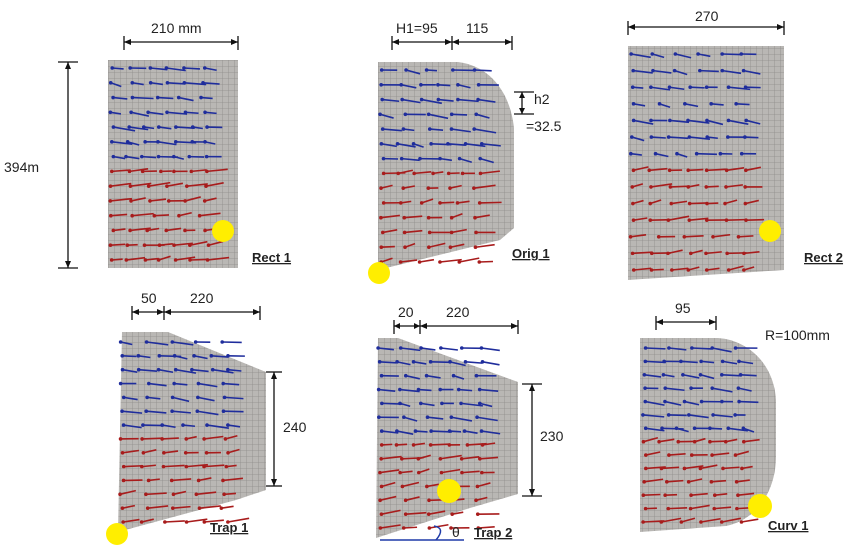  What do you see at coordinates (696, 162) in the screenshot?
I see `arrow-field` at bounding box center [696, 162].